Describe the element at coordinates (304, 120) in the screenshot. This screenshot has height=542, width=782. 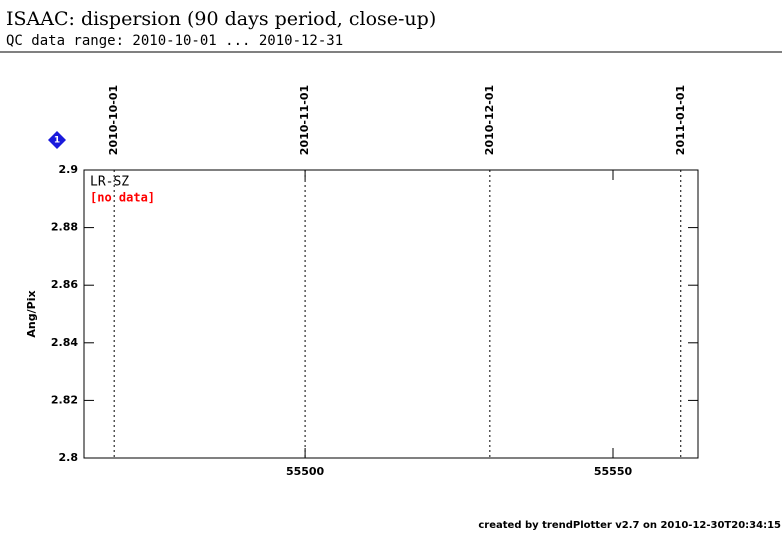
I see `date-label: 2010-11-01` at that location.